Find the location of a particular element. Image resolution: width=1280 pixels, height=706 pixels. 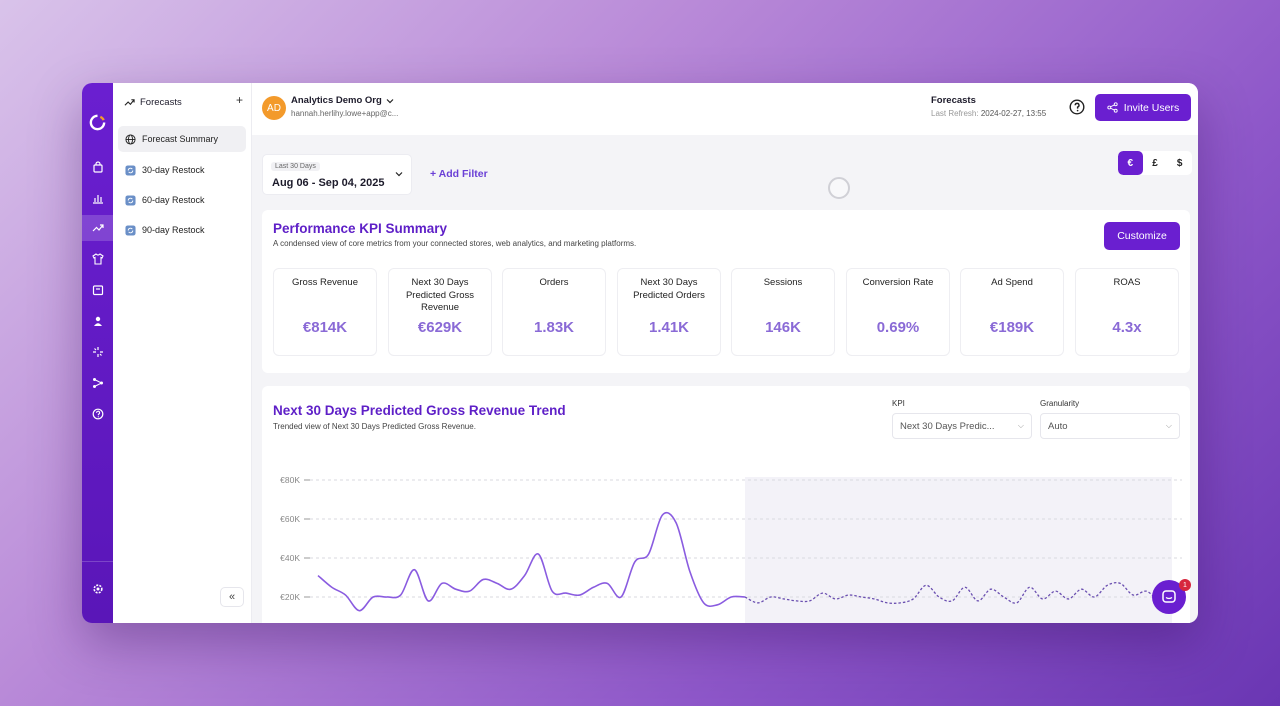

sidebar-item-forecast-summary: Forecast Summary is located at coordinates (182, 139).